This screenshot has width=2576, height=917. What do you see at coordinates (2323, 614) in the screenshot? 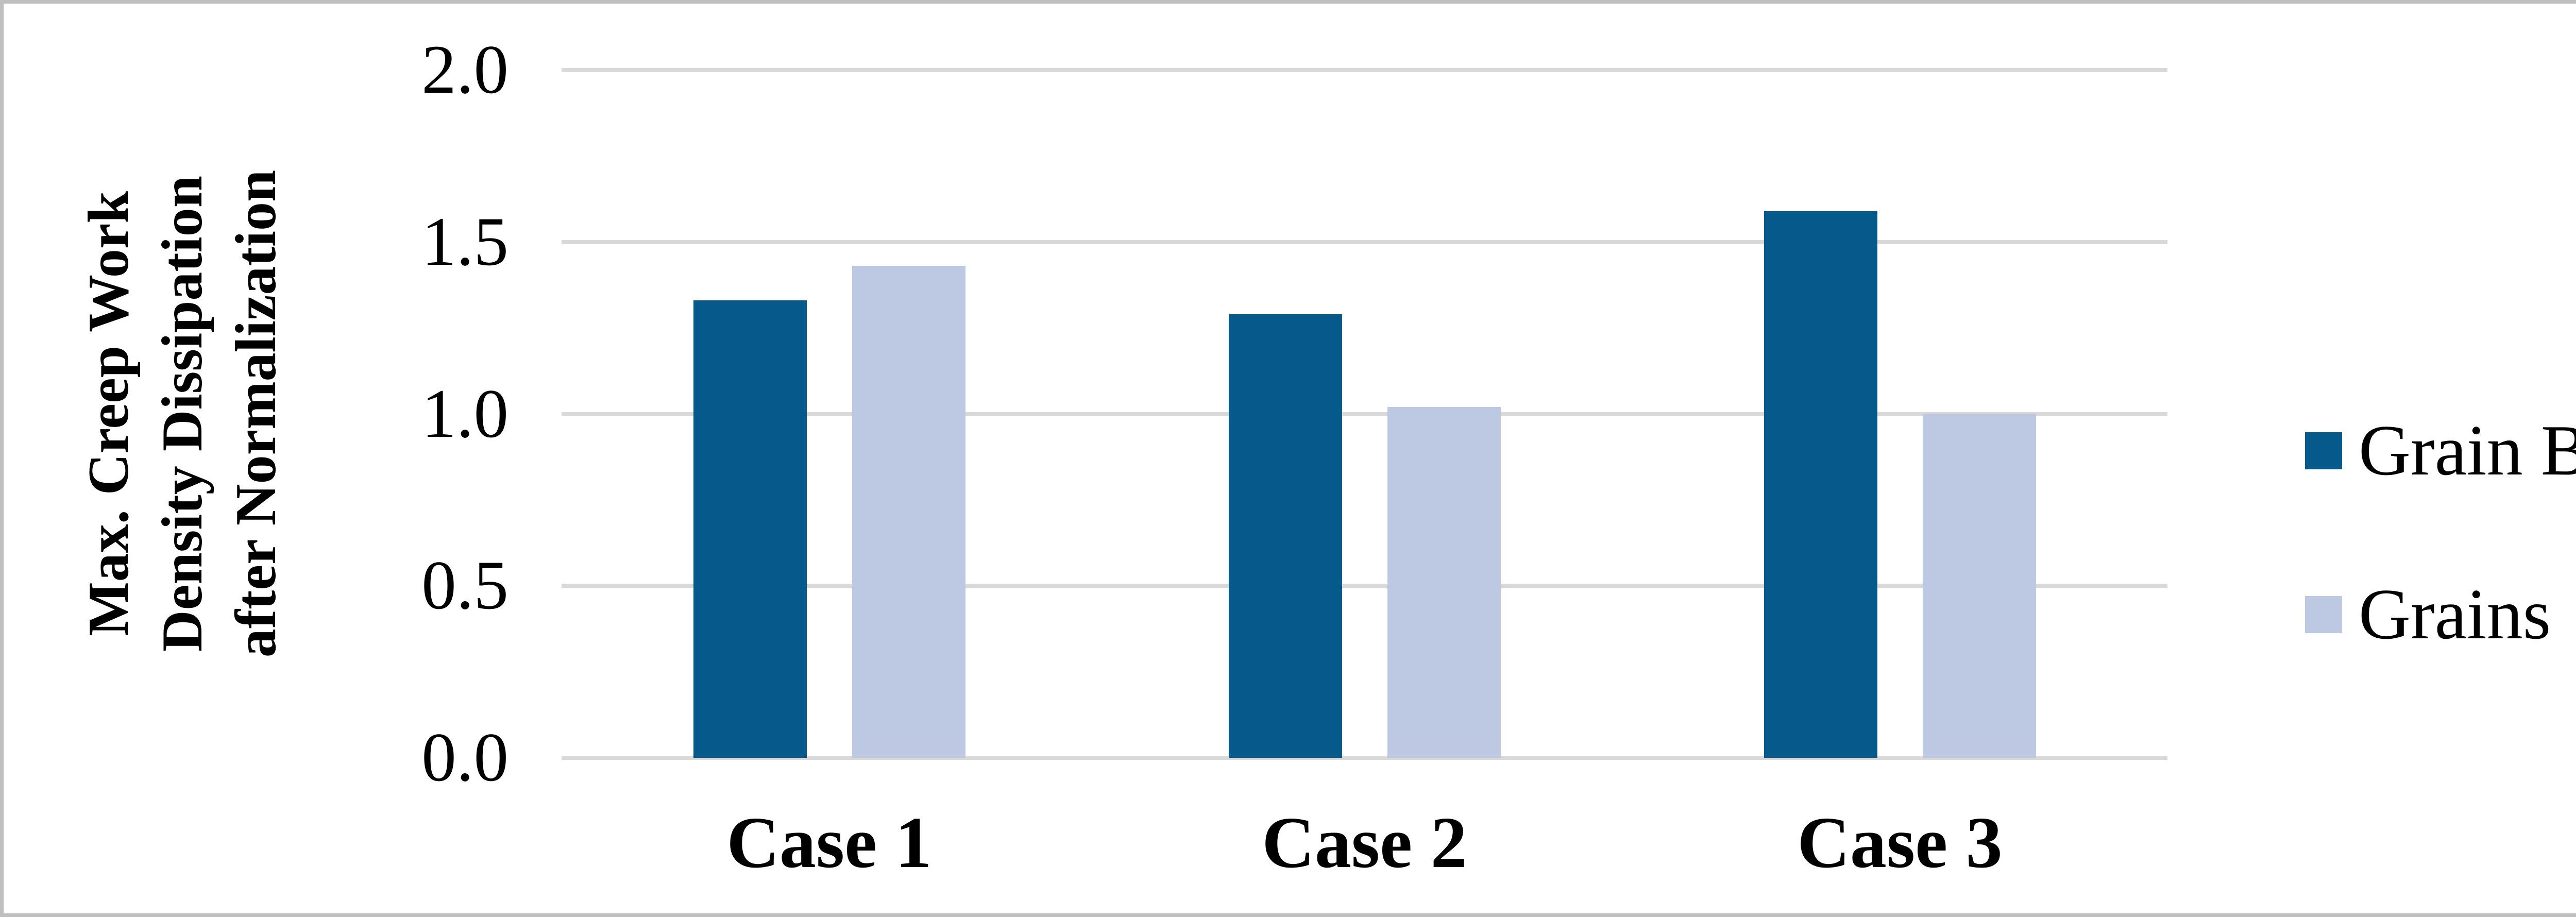
I see `legend-marker-grains` at bounding box center [2323, 614].